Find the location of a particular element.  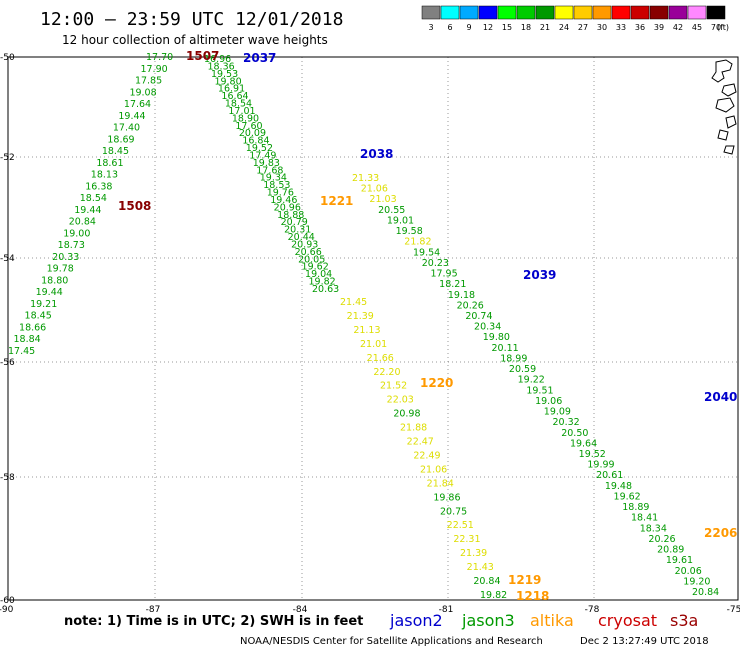

colorbar-label: 15 is located at coordinates (507, 27).